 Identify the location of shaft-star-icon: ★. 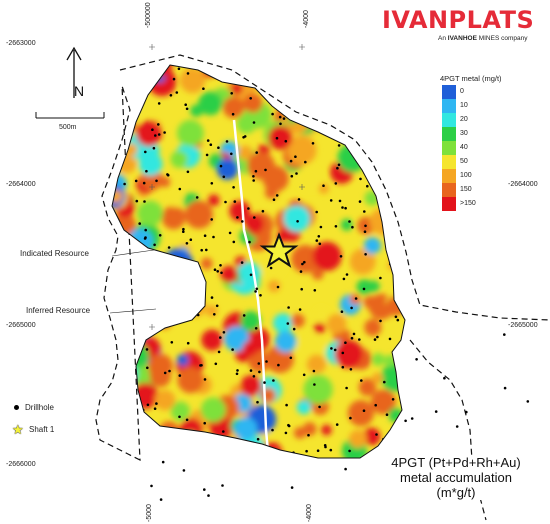
(18, 429).